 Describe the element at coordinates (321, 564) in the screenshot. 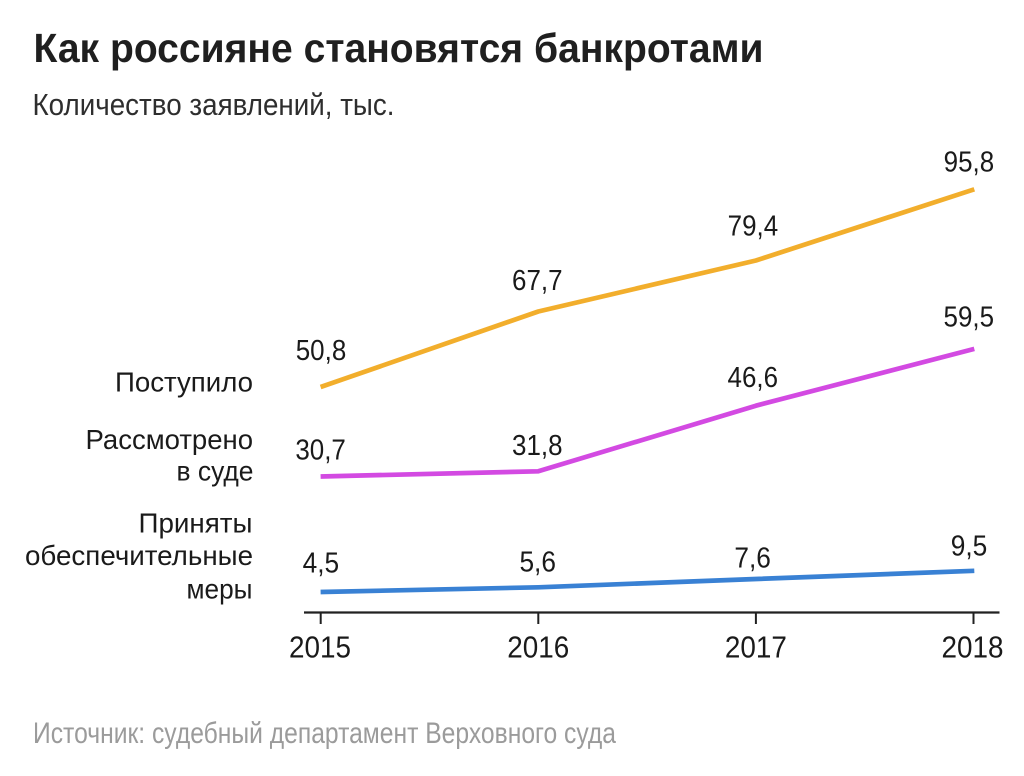

I see `svg-text: 4,5` at that location.